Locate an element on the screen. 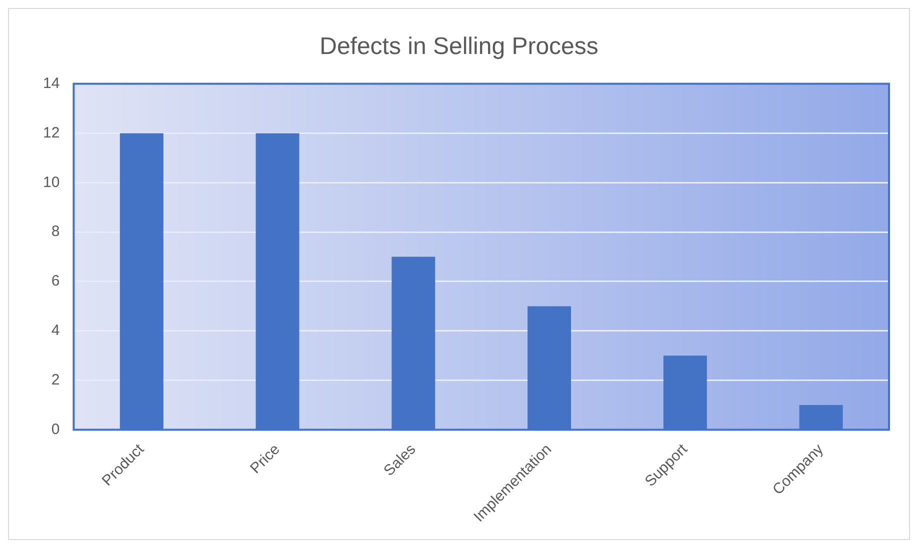 The width and height of the screenshot is (919, 548). y-tick-label: 2 is located at coordinates (55, 379).